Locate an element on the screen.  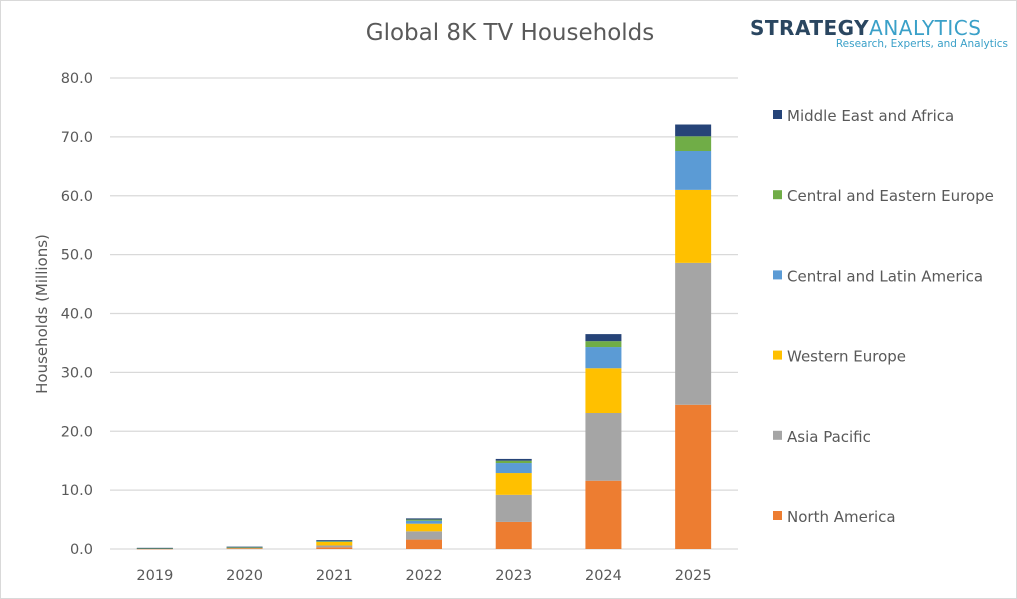
legend-item: Middle East and Africa is located at coordinates (863, 116).